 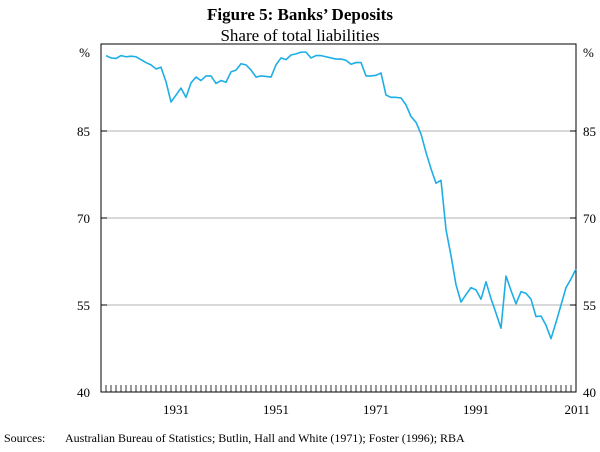 I want to click on chart-title: Figure 5: Banks’ Deposits, so click(x=300, y=14).